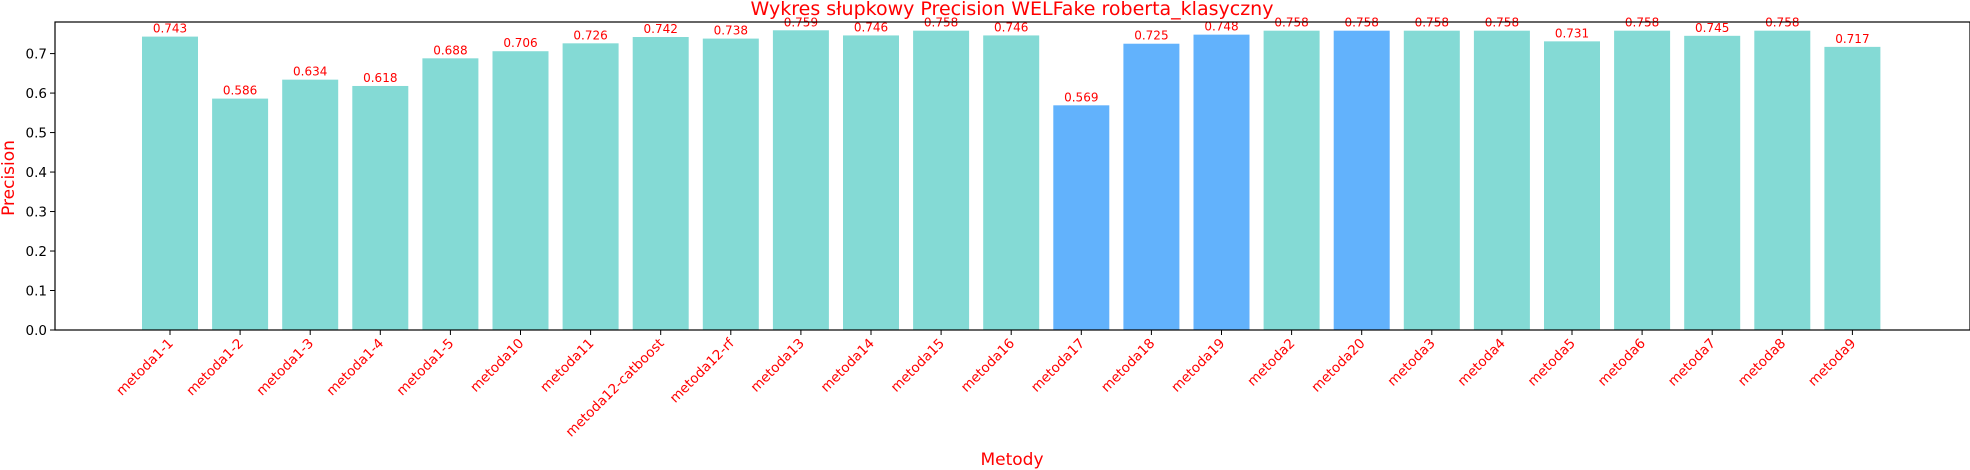 Image resolution: width=1970 pixels, height=470 pixels. What do you see at coordinates (731, 31) in the screenshot?
I see `bar-value-label: 0.738` at bounding box center [731, 31].